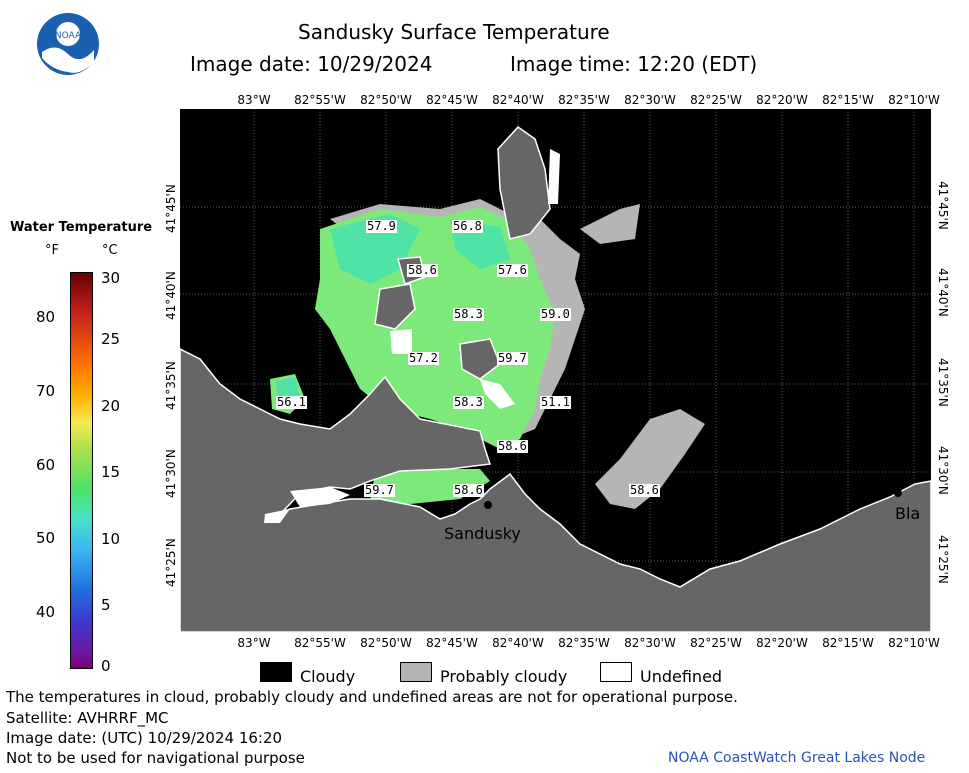 This screenshot has width=969, height=773. What do you see at coordinates (488, 505) in the screenshot?
I see `sandusky-dot` at bounding box center [488, 505].